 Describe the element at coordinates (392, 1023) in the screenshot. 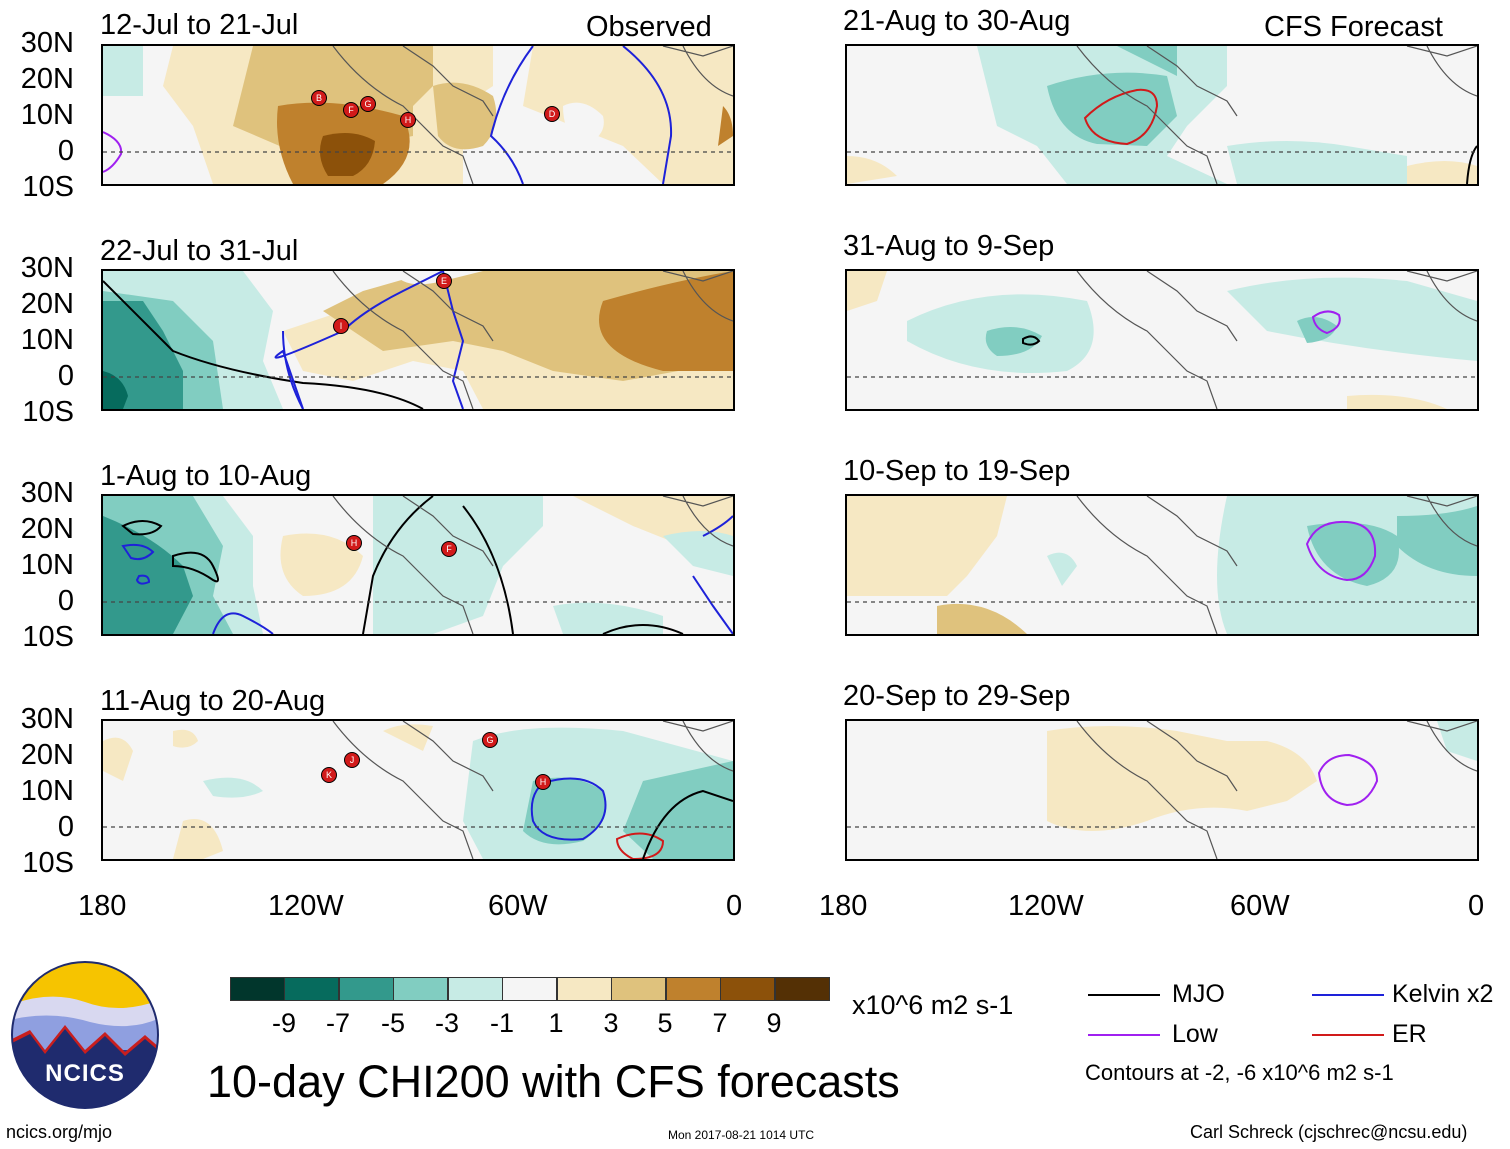

I see `colorbar-tick: -5` at that location.